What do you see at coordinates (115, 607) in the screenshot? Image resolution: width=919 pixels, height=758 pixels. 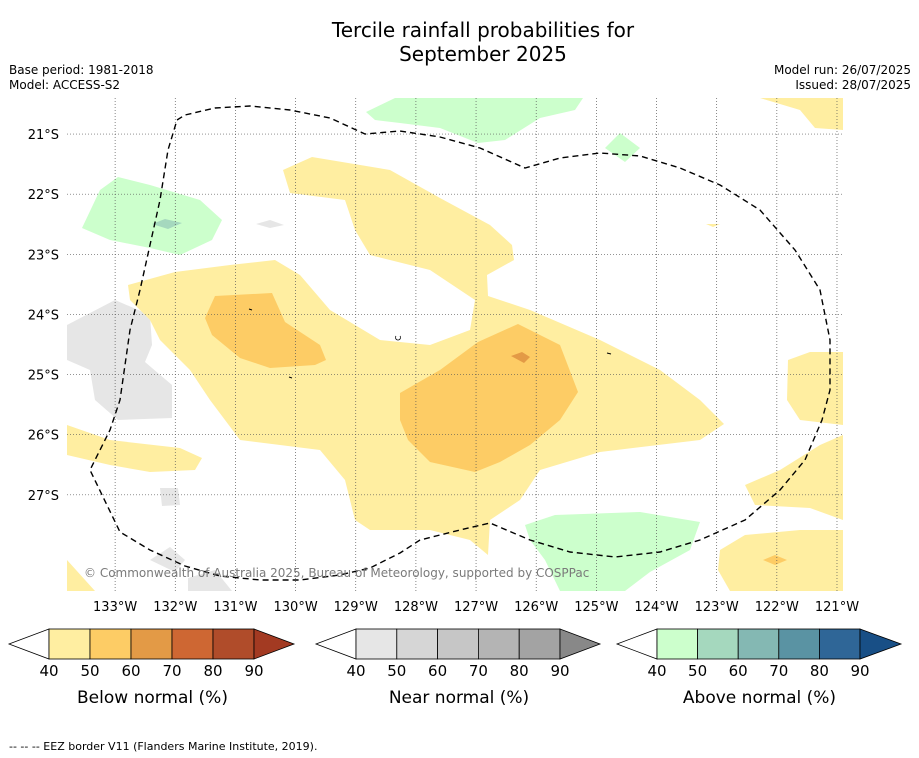 I see `lon-label: 133°W` at bounding box center [115, 607].